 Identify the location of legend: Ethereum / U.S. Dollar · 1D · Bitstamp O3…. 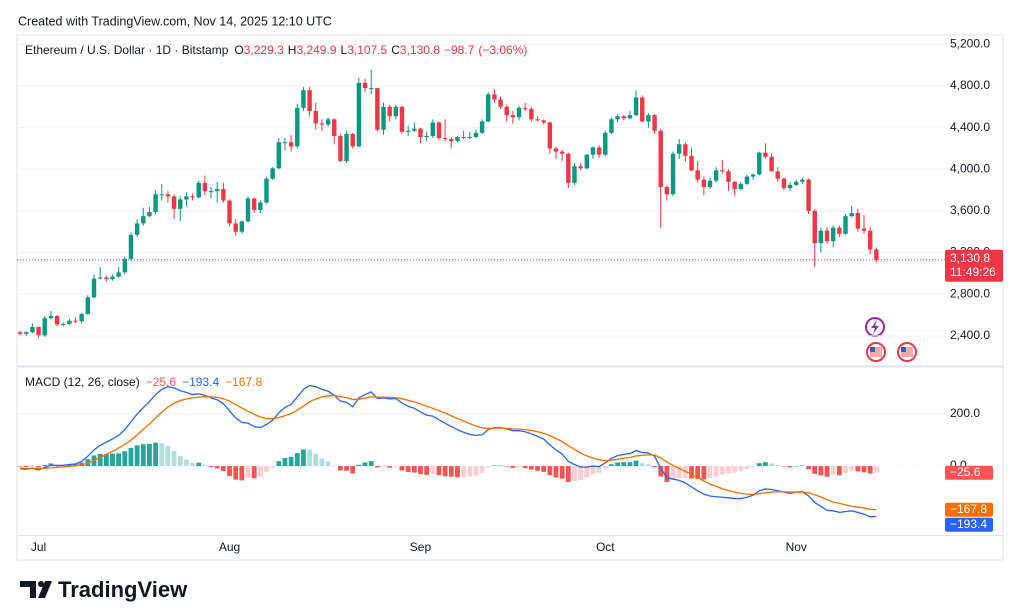
(276, 50).